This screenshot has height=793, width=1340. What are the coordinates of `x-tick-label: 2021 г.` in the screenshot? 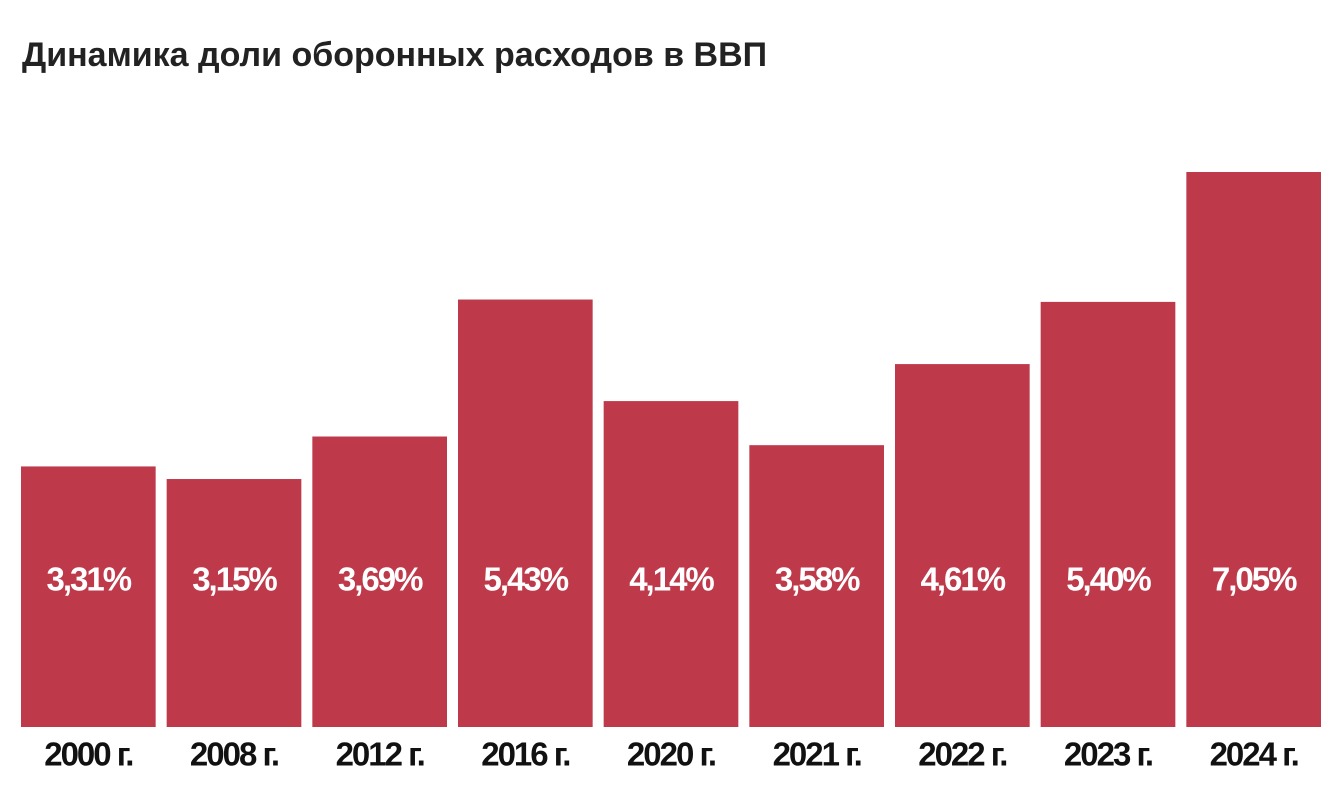 It's located at (817, 754).